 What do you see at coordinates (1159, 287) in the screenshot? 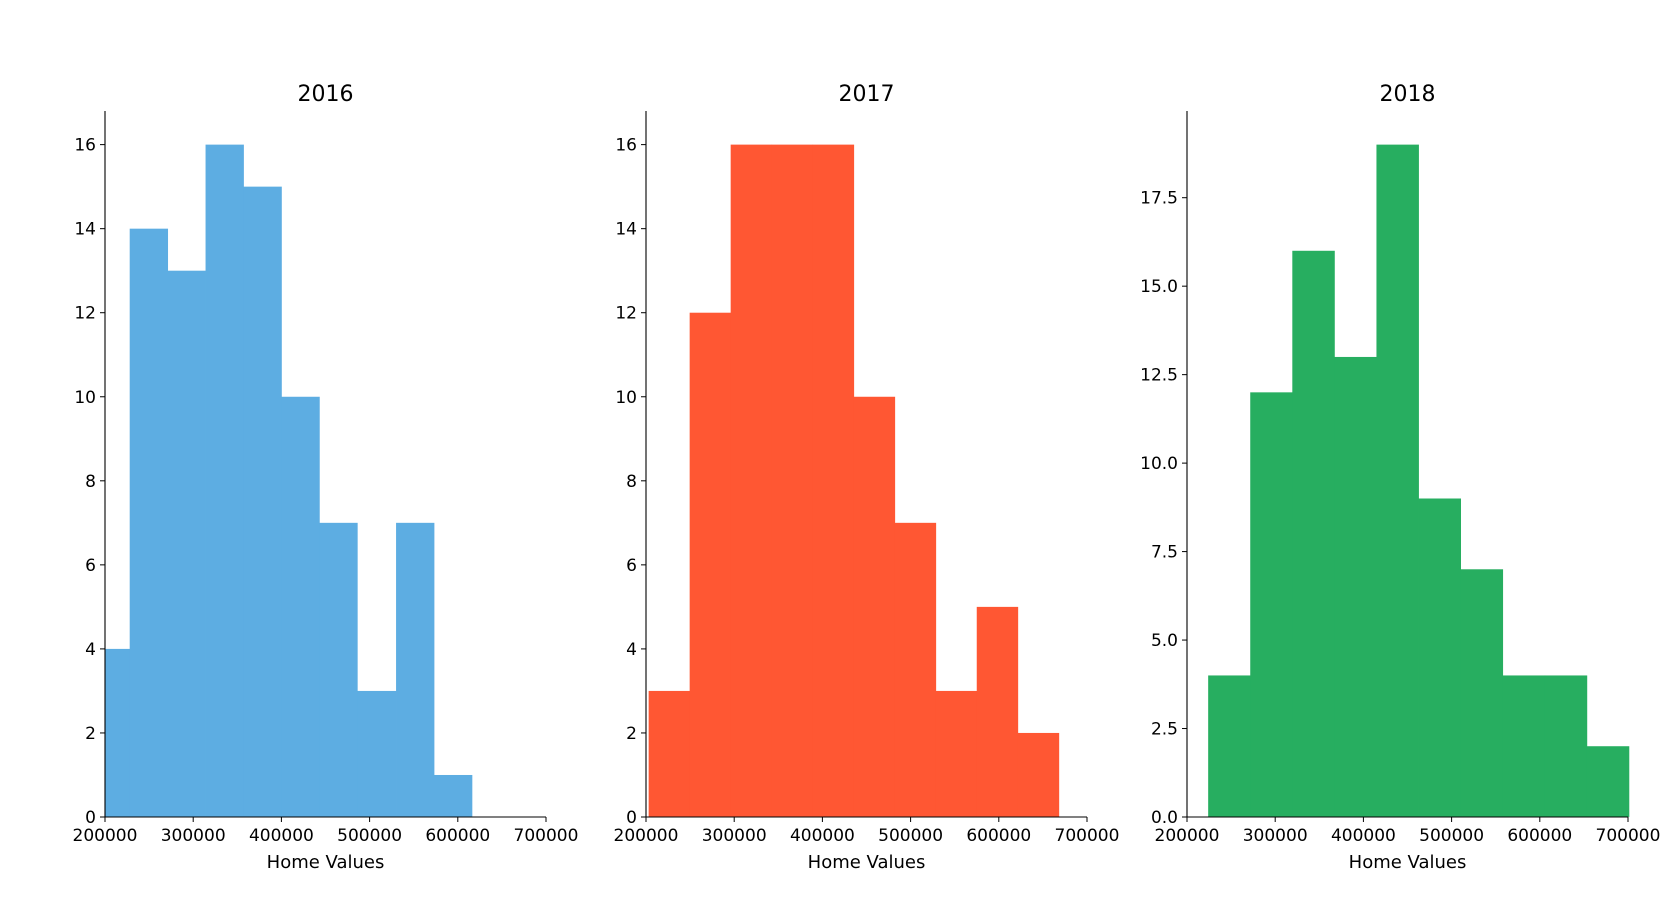
I see `y-tick-label: 15.0` at bounding box center [1159, 287].